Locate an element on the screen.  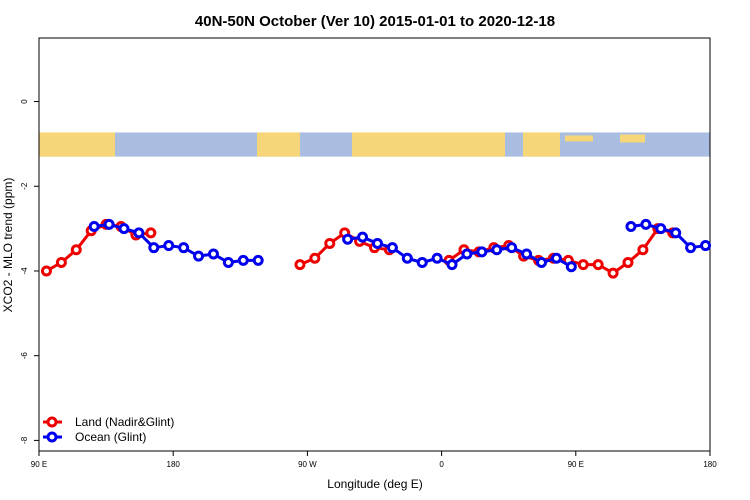
series-line is located at coordinates (460, 252).